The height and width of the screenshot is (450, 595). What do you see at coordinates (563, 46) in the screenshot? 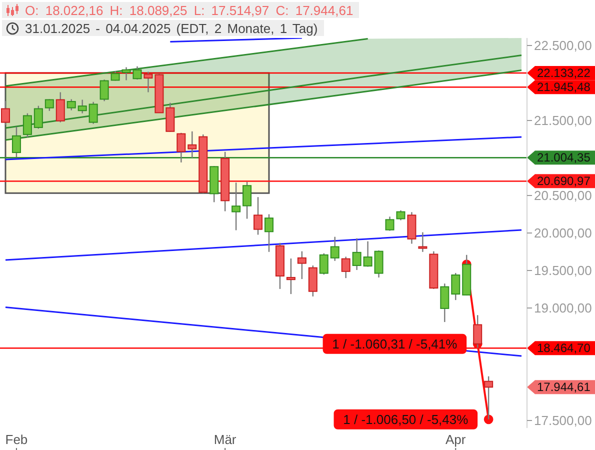
I see `y-tick-label: 22.500,00` at bounding box center [563, 46].